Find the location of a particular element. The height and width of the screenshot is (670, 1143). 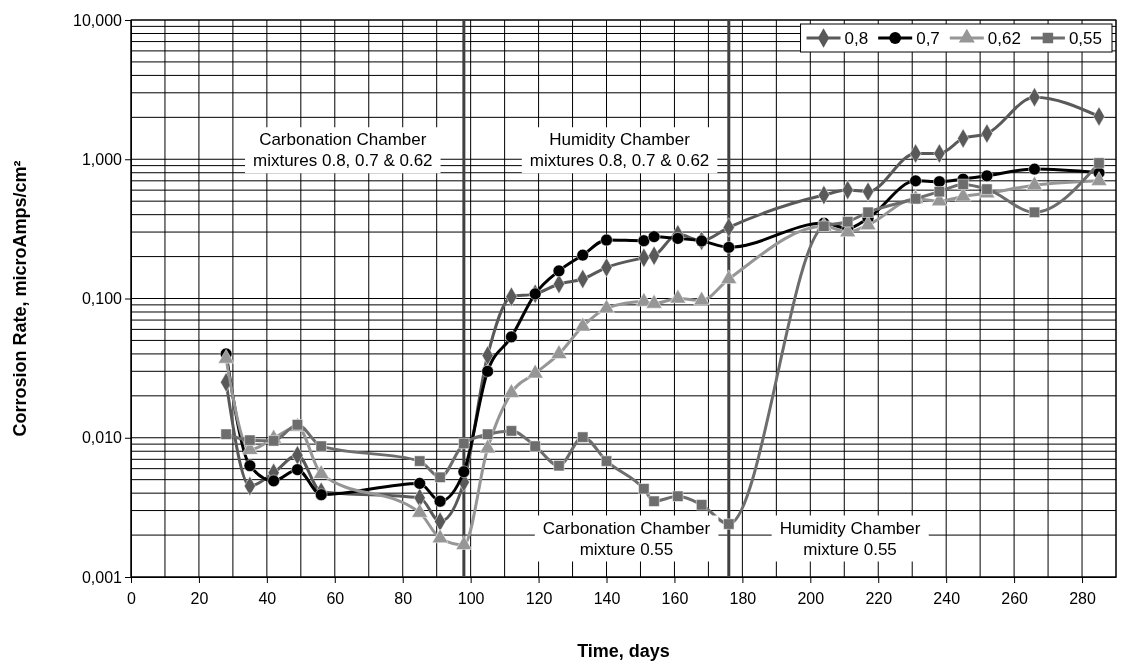

x-tick-label: 20 is located at coordinates (199, 598).